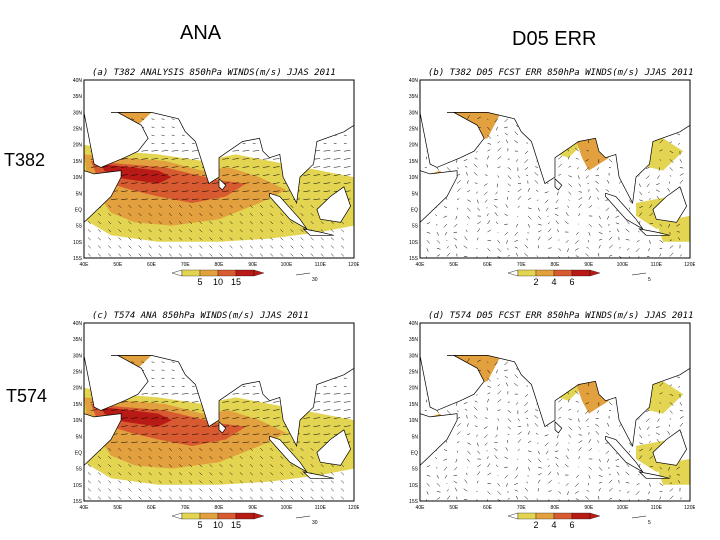  Describe the element at coordinates (315, 280) in the screenshot. I see `reference-vector-label: 30` at that location.